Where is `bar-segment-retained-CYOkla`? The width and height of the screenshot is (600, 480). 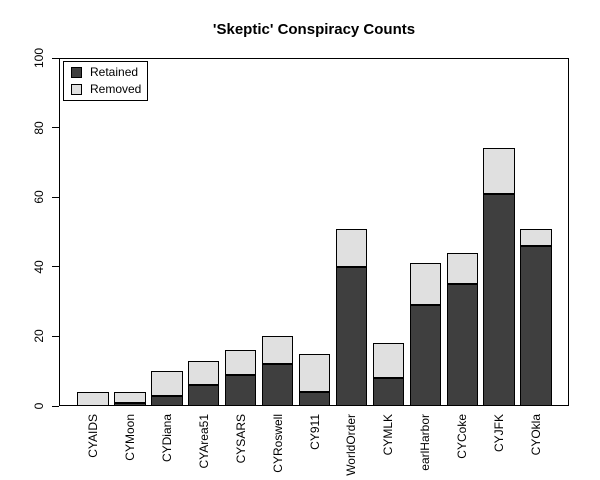 bar-segment-retained-CYOkla is located at coordinates (536, 325).